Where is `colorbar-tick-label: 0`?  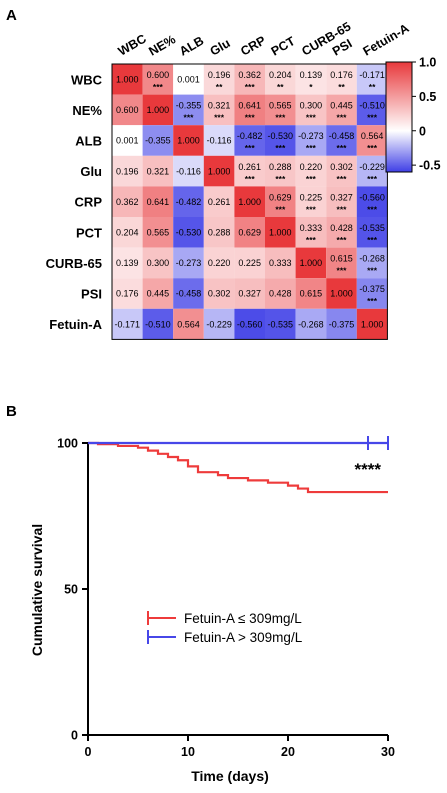 colorbar-tick-label: 0 is located at coordinates (422, 131).